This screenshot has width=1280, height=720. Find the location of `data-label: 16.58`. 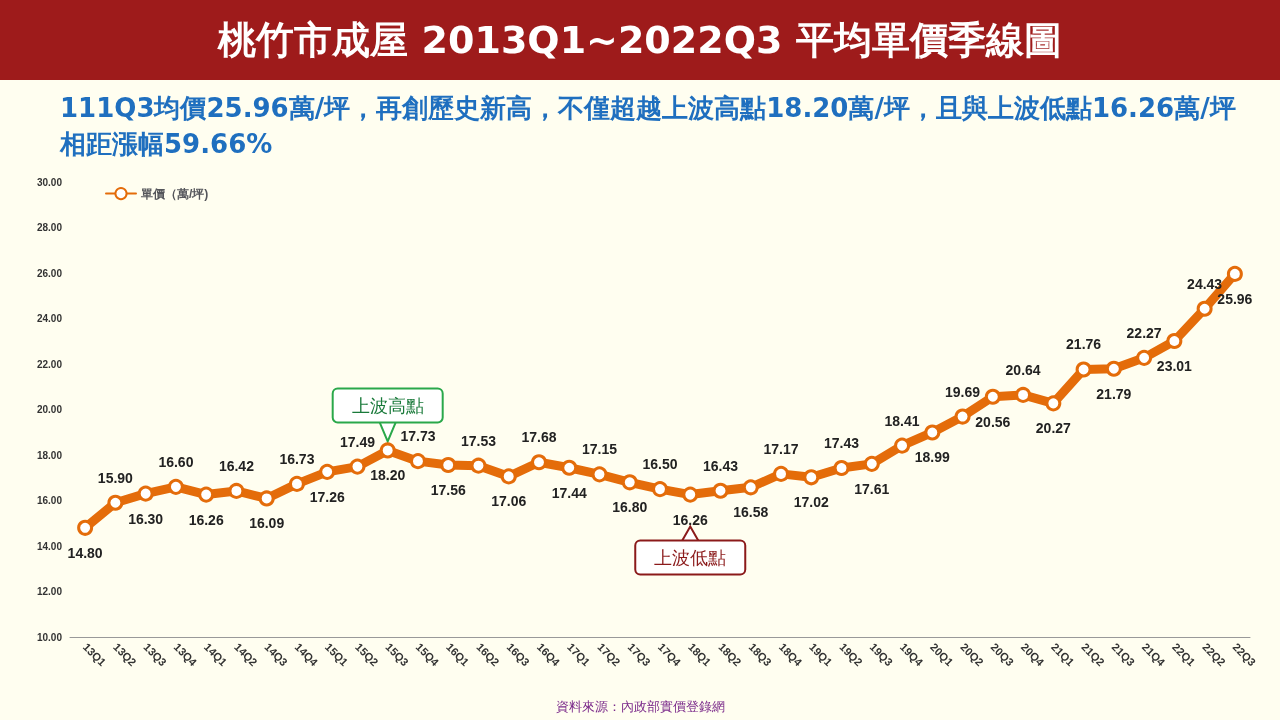

data-label: 16.58 is located at coordinates (751, 512).